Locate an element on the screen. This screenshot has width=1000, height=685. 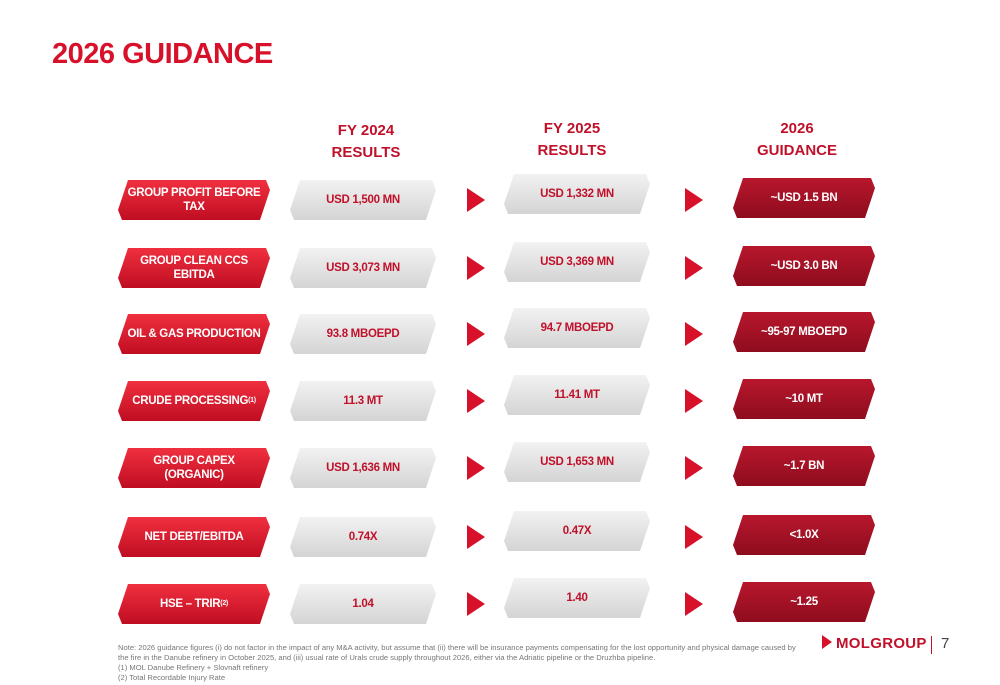
row-label-text: OIL & GAS PRODUCTION is located at coordinates (194, 334).